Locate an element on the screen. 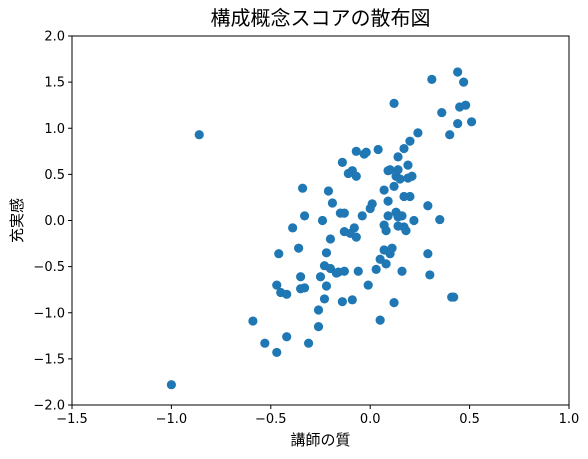 This screenshot has height=459, width=588. y-tick-label: 0.0 is located at coordinates (54, 221).